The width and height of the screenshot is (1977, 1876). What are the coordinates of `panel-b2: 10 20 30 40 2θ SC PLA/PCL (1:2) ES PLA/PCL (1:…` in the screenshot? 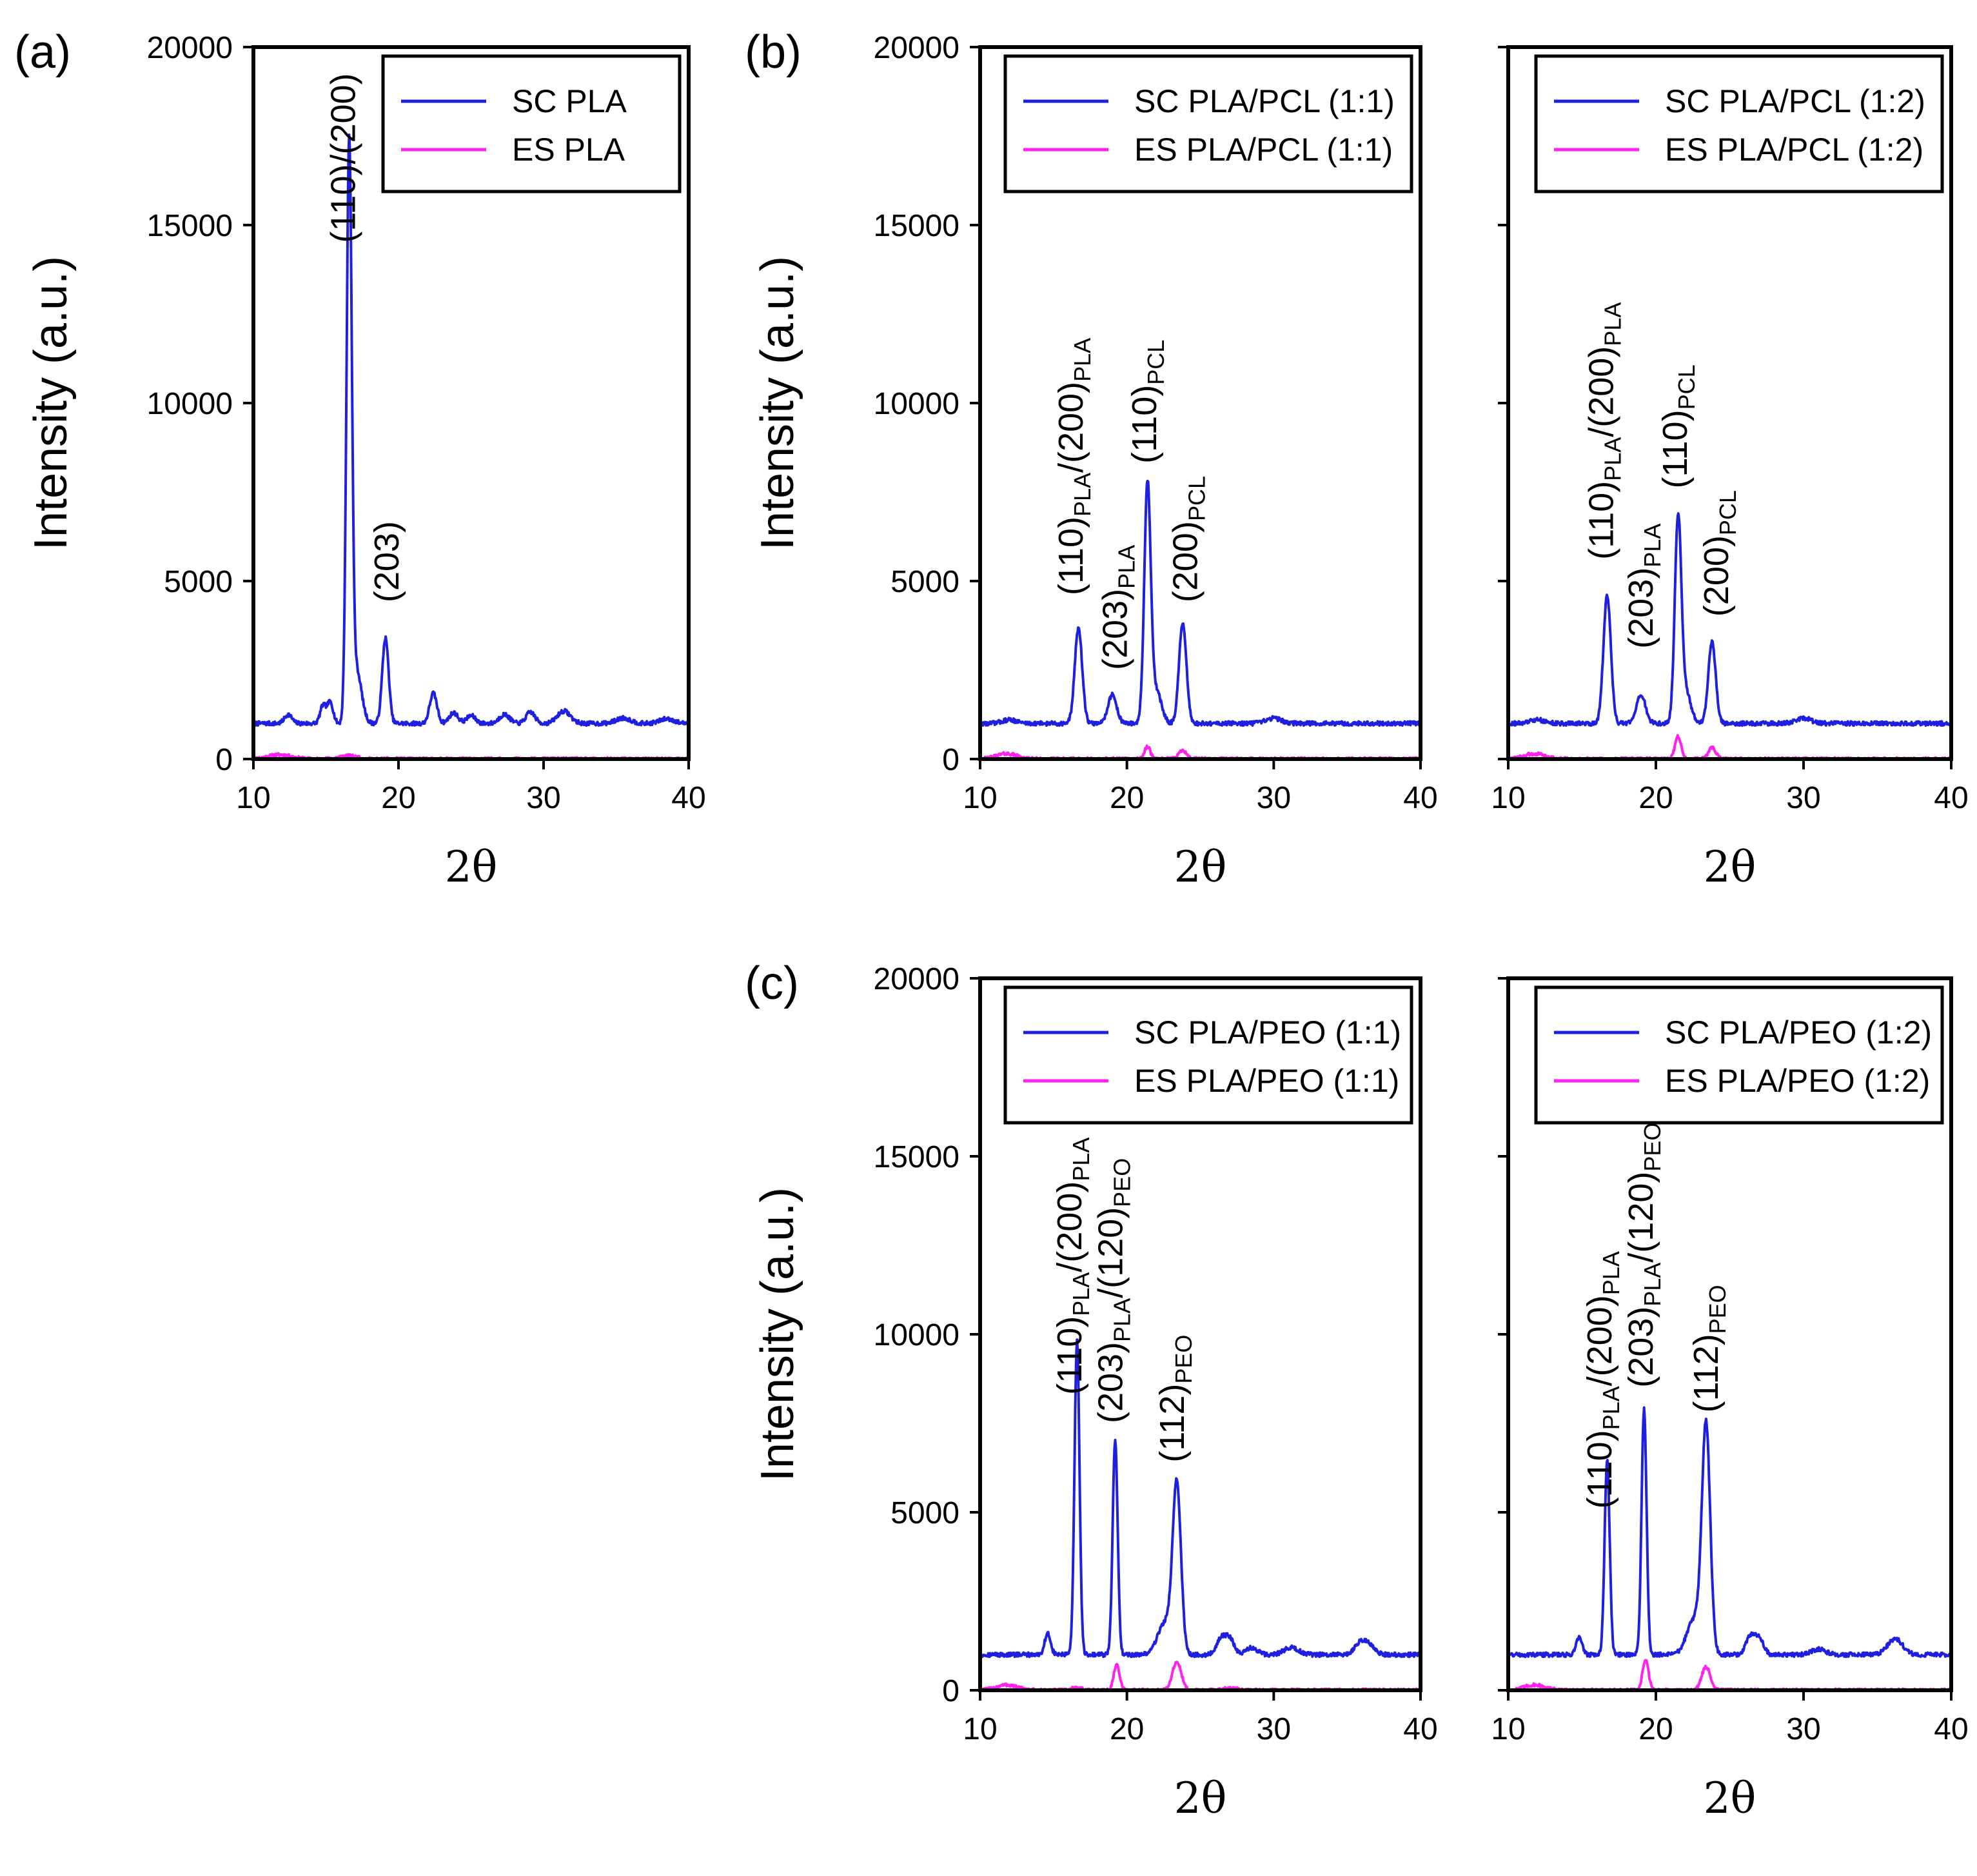 It's located at (1730, 468).